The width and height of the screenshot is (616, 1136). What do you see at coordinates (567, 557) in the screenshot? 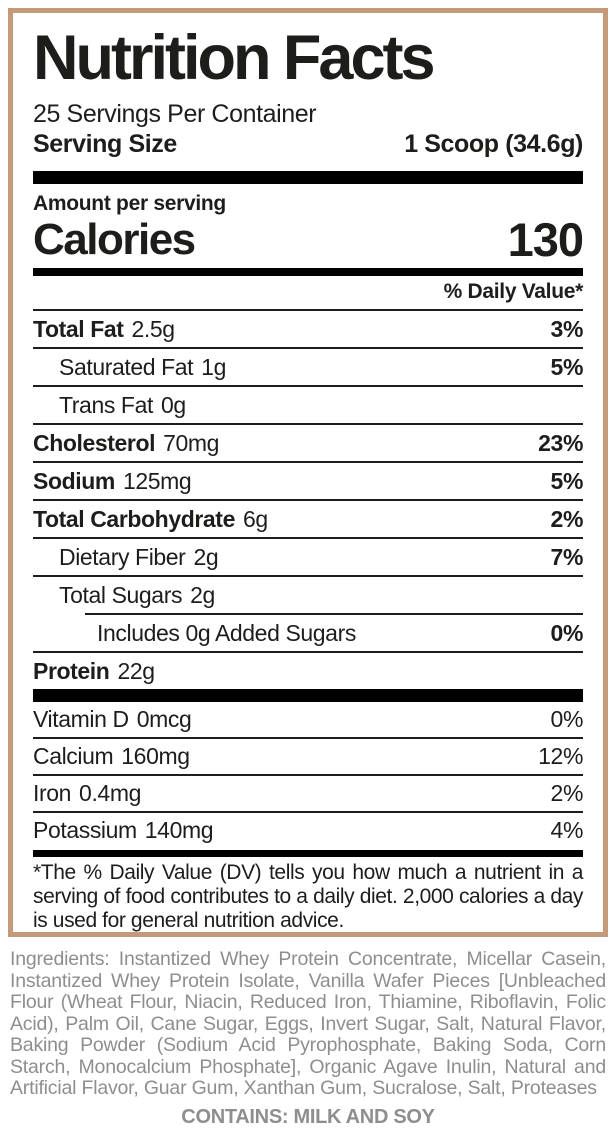
I see `nutrient-dv: 7%` at bounding box center [567, 557].